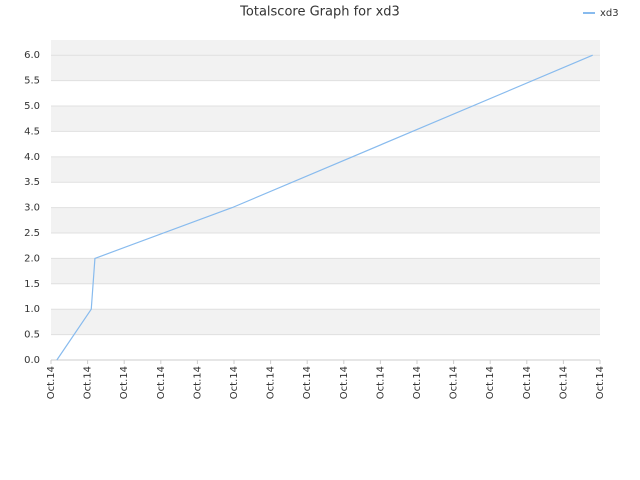  Describe the element at coordinates (319, 12) in the screenshot. I see `chart-title: Totalscore Graph for xd3` at that location.